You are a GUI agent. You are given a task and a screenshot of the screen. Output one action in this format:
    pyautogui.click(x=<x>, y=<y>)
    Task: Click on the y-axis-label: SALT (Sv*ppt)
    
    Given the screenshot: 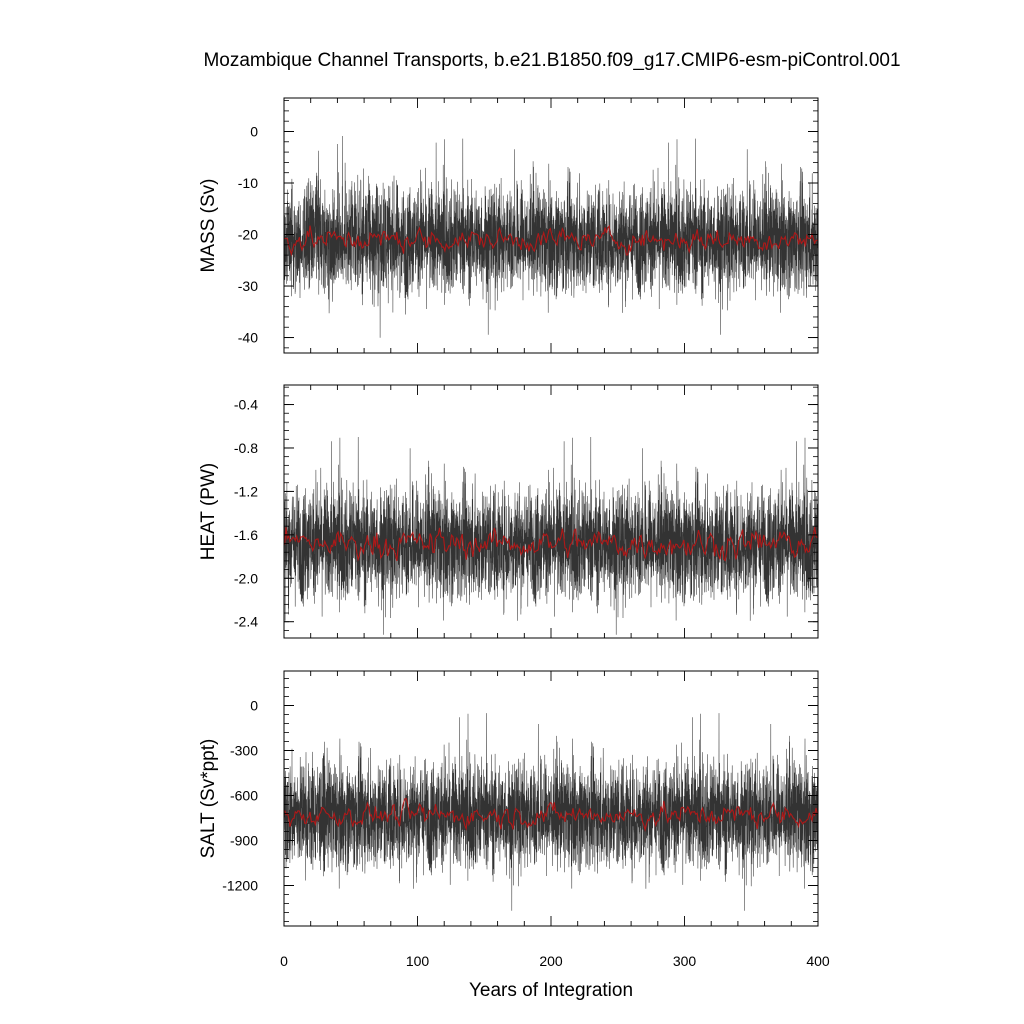 What is the action you would take?
    pyautogui.click(x=208, y=799)
    